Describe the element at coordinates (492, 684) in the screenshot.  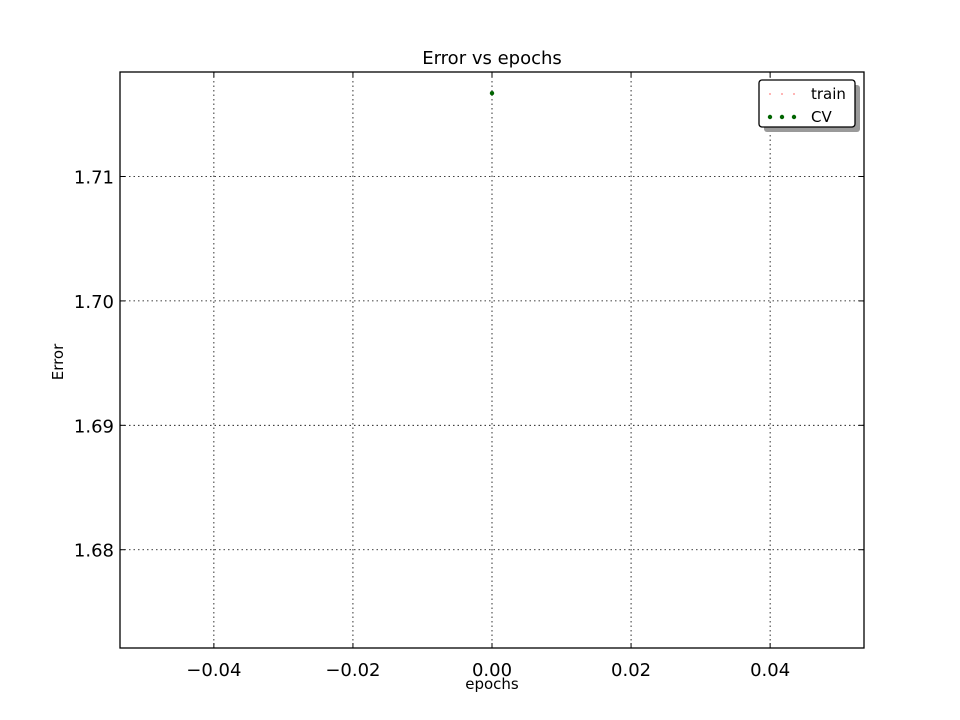
I see `x-axis-label: epochs` at that location.